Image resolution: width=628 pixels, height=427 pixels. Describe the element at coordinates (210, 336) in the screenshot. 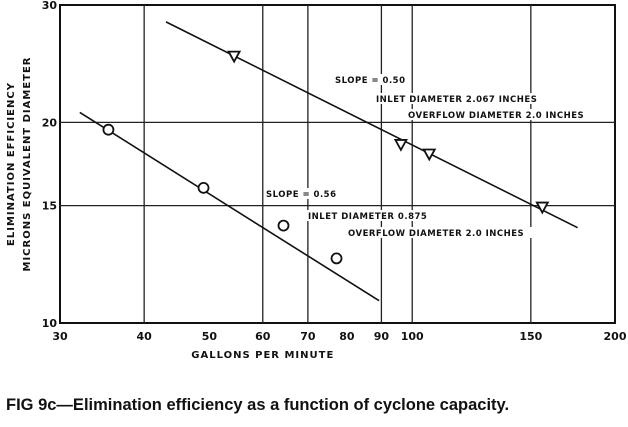

I see `x-tick-label: 50` at that location.